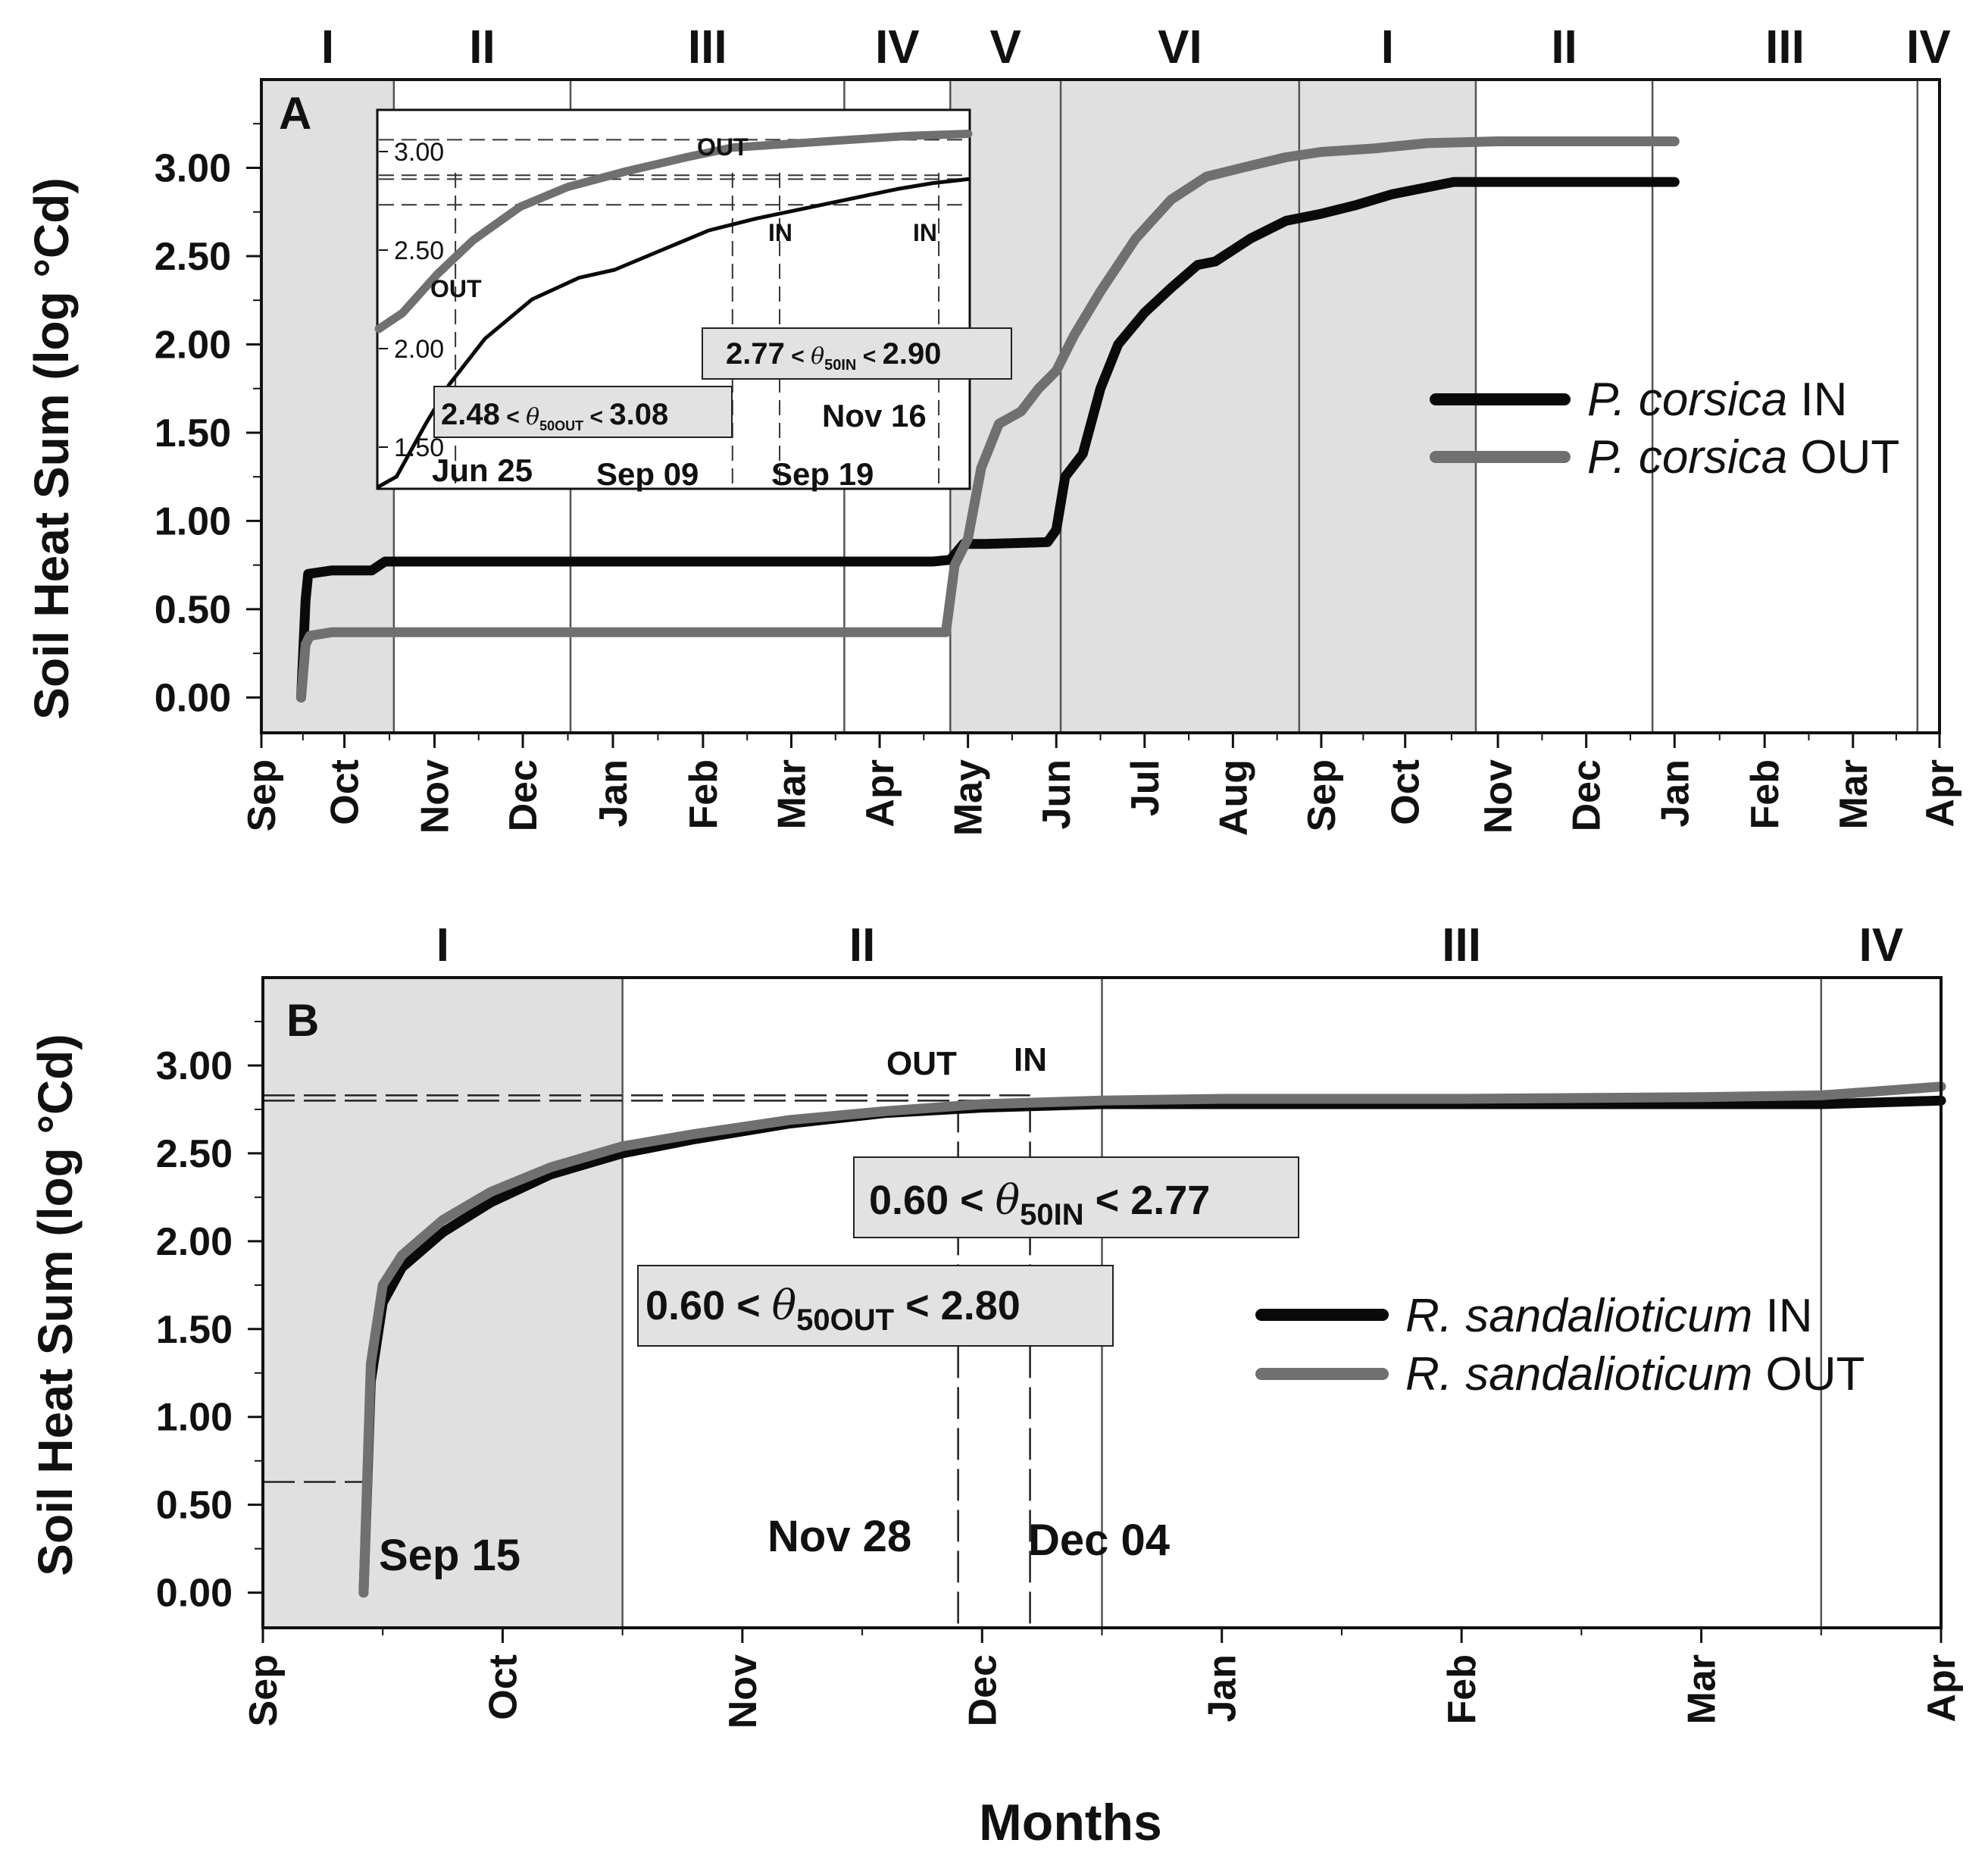 Image resolution: width=1988 pixels, height=1865 pixels. I want to click on inset-date-sep19: Sep 19, so click(822, 474).